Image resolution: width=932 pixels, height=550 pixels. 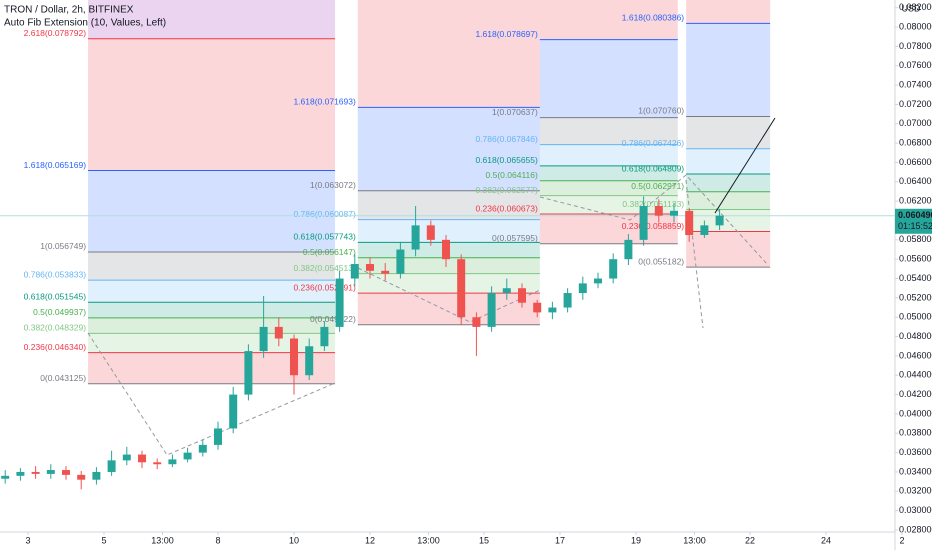 I want to click on fib-label: 0.618(0.064809), so click(x=653, y=168).